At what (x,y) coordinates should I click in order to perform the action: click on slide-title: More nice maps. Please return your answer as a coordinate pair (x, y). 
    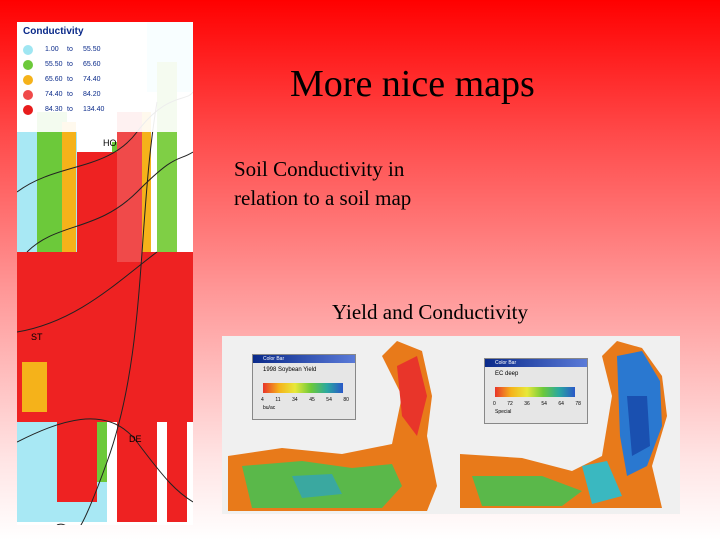
    Looking at the image, I should click on (412, 84).